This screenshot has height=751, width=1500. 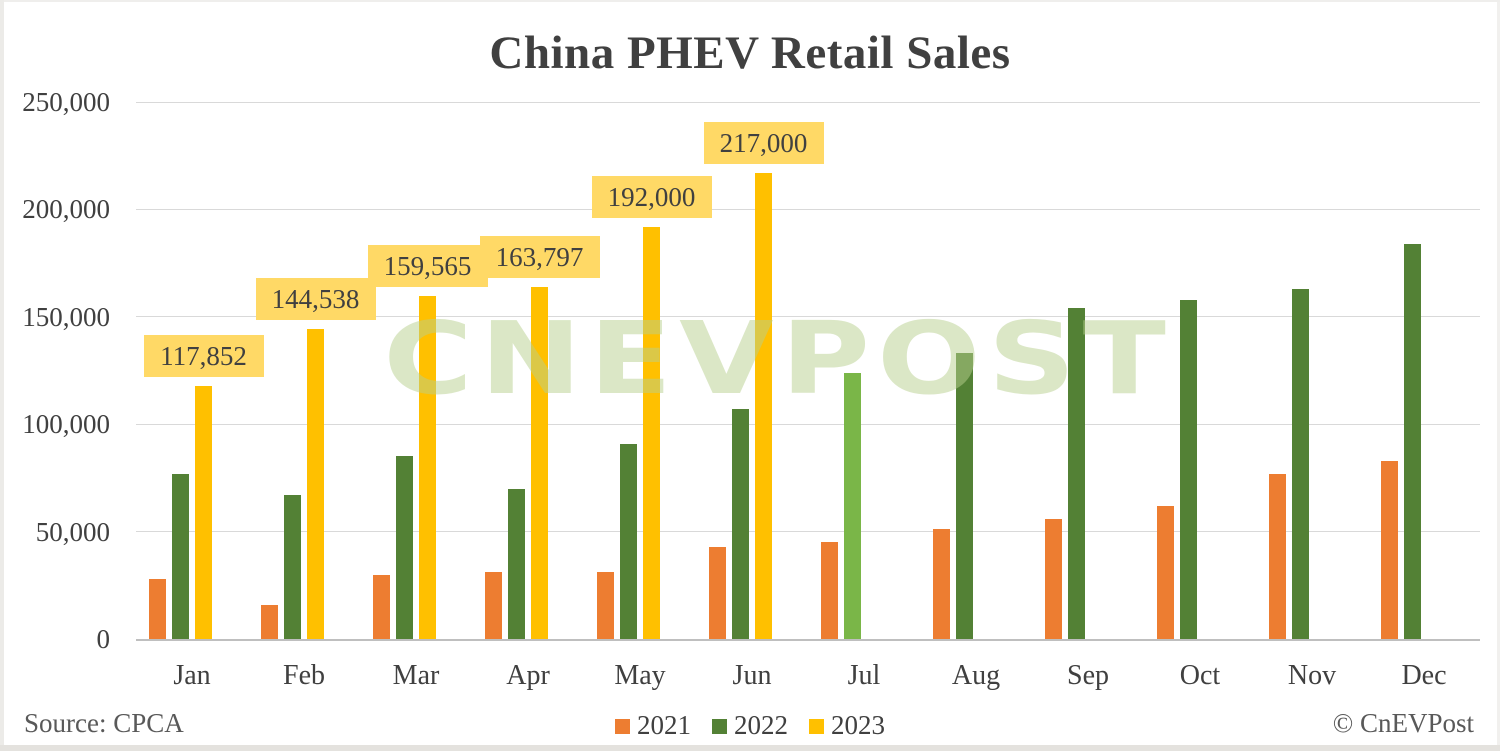 What do you see at coordinates (864, 675) in the screenshot?
I see `x-tick-Jul: Jul` at bounding box center [864, 675].